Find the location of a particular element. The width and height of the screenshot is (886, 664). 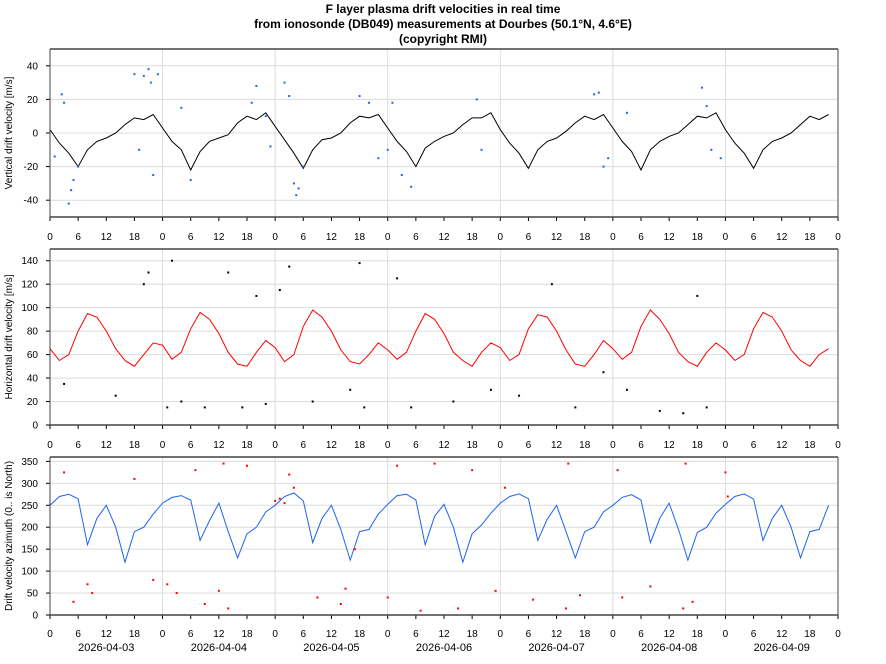

y-tick-label: 200 is located at coordinates (29, 528).